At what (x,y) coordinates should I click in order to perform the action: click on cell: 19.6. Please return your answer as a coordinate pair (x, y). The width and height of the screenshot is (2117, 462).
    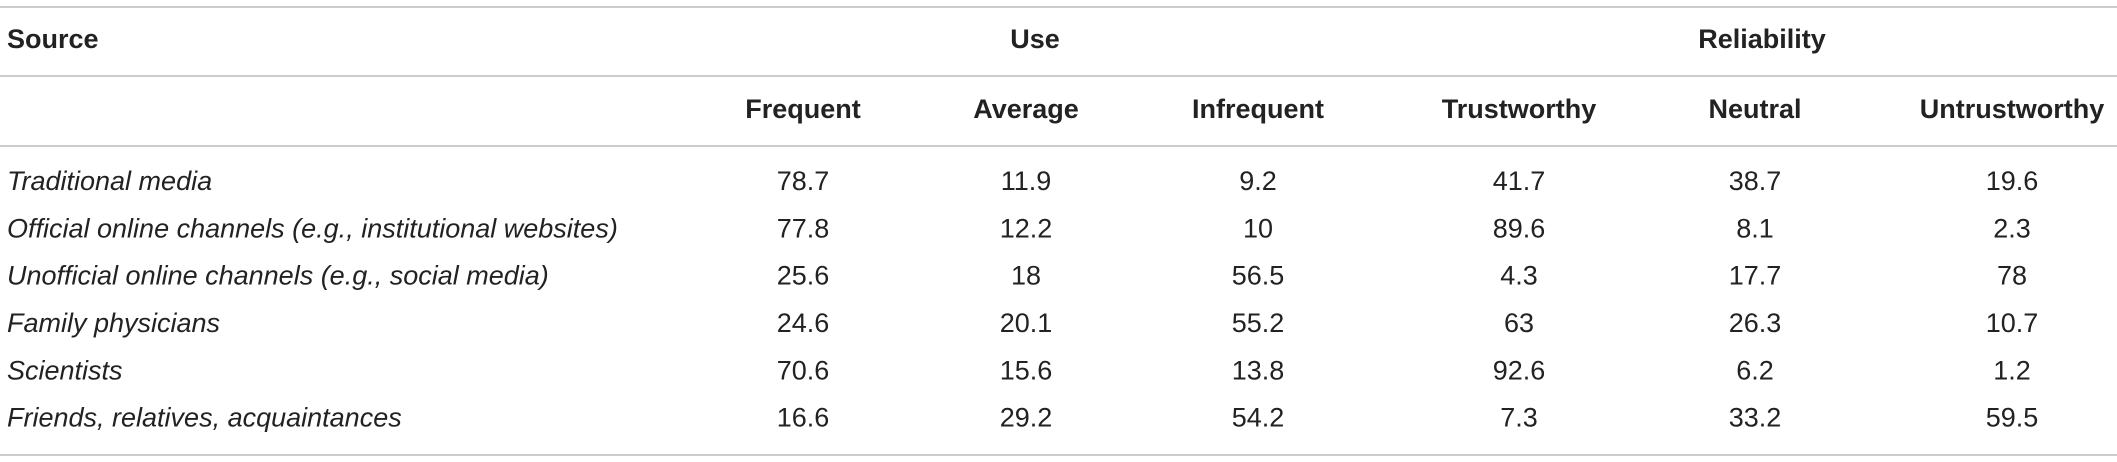
    Looking at the image, I should click on (2012, 181).